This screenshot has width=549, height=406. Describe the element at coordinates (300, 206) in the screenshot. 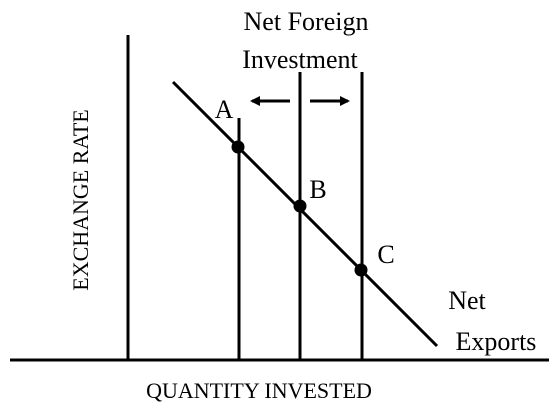

I see `point-b` at that location.